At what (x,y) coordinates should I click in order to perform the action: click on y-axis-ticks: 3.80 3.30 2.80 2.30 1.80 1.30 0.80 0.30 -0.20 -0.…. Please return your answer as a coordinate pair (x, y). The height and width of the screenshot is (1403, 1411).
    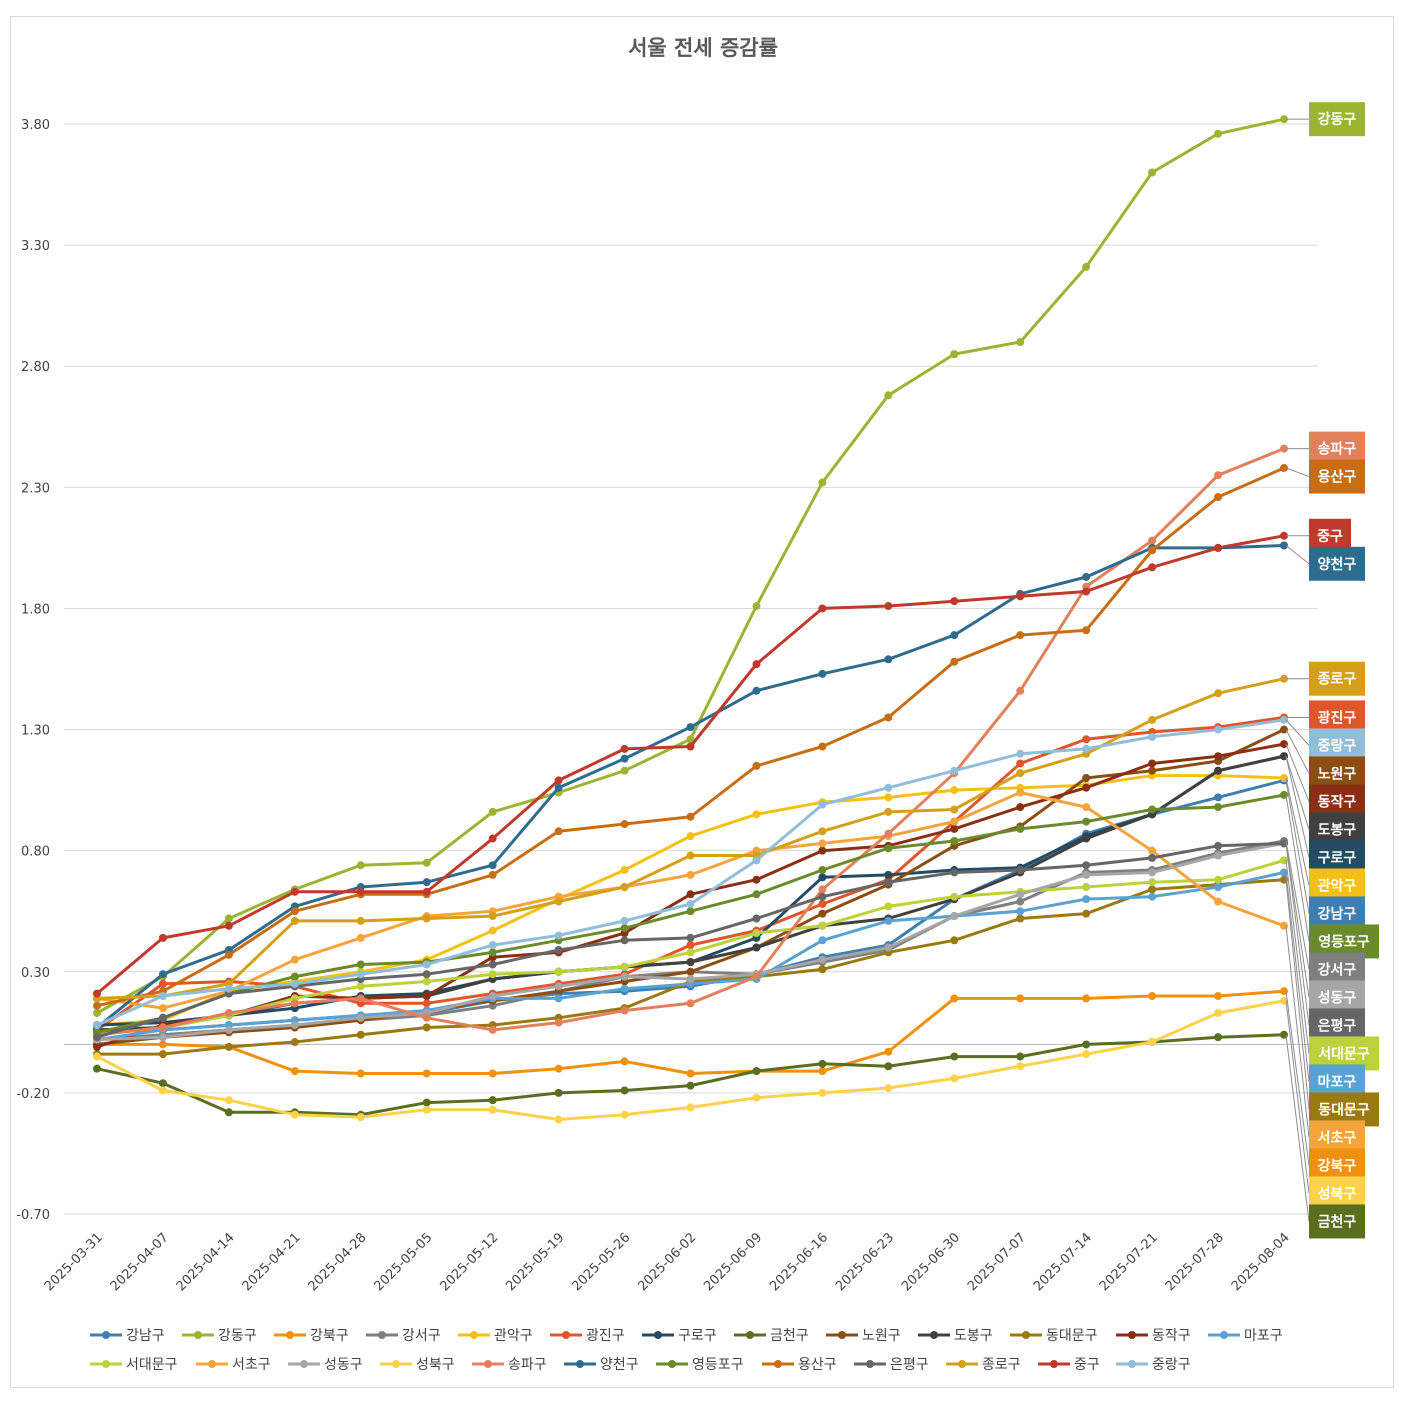
    Looking at the image, I should click on (33, 670).